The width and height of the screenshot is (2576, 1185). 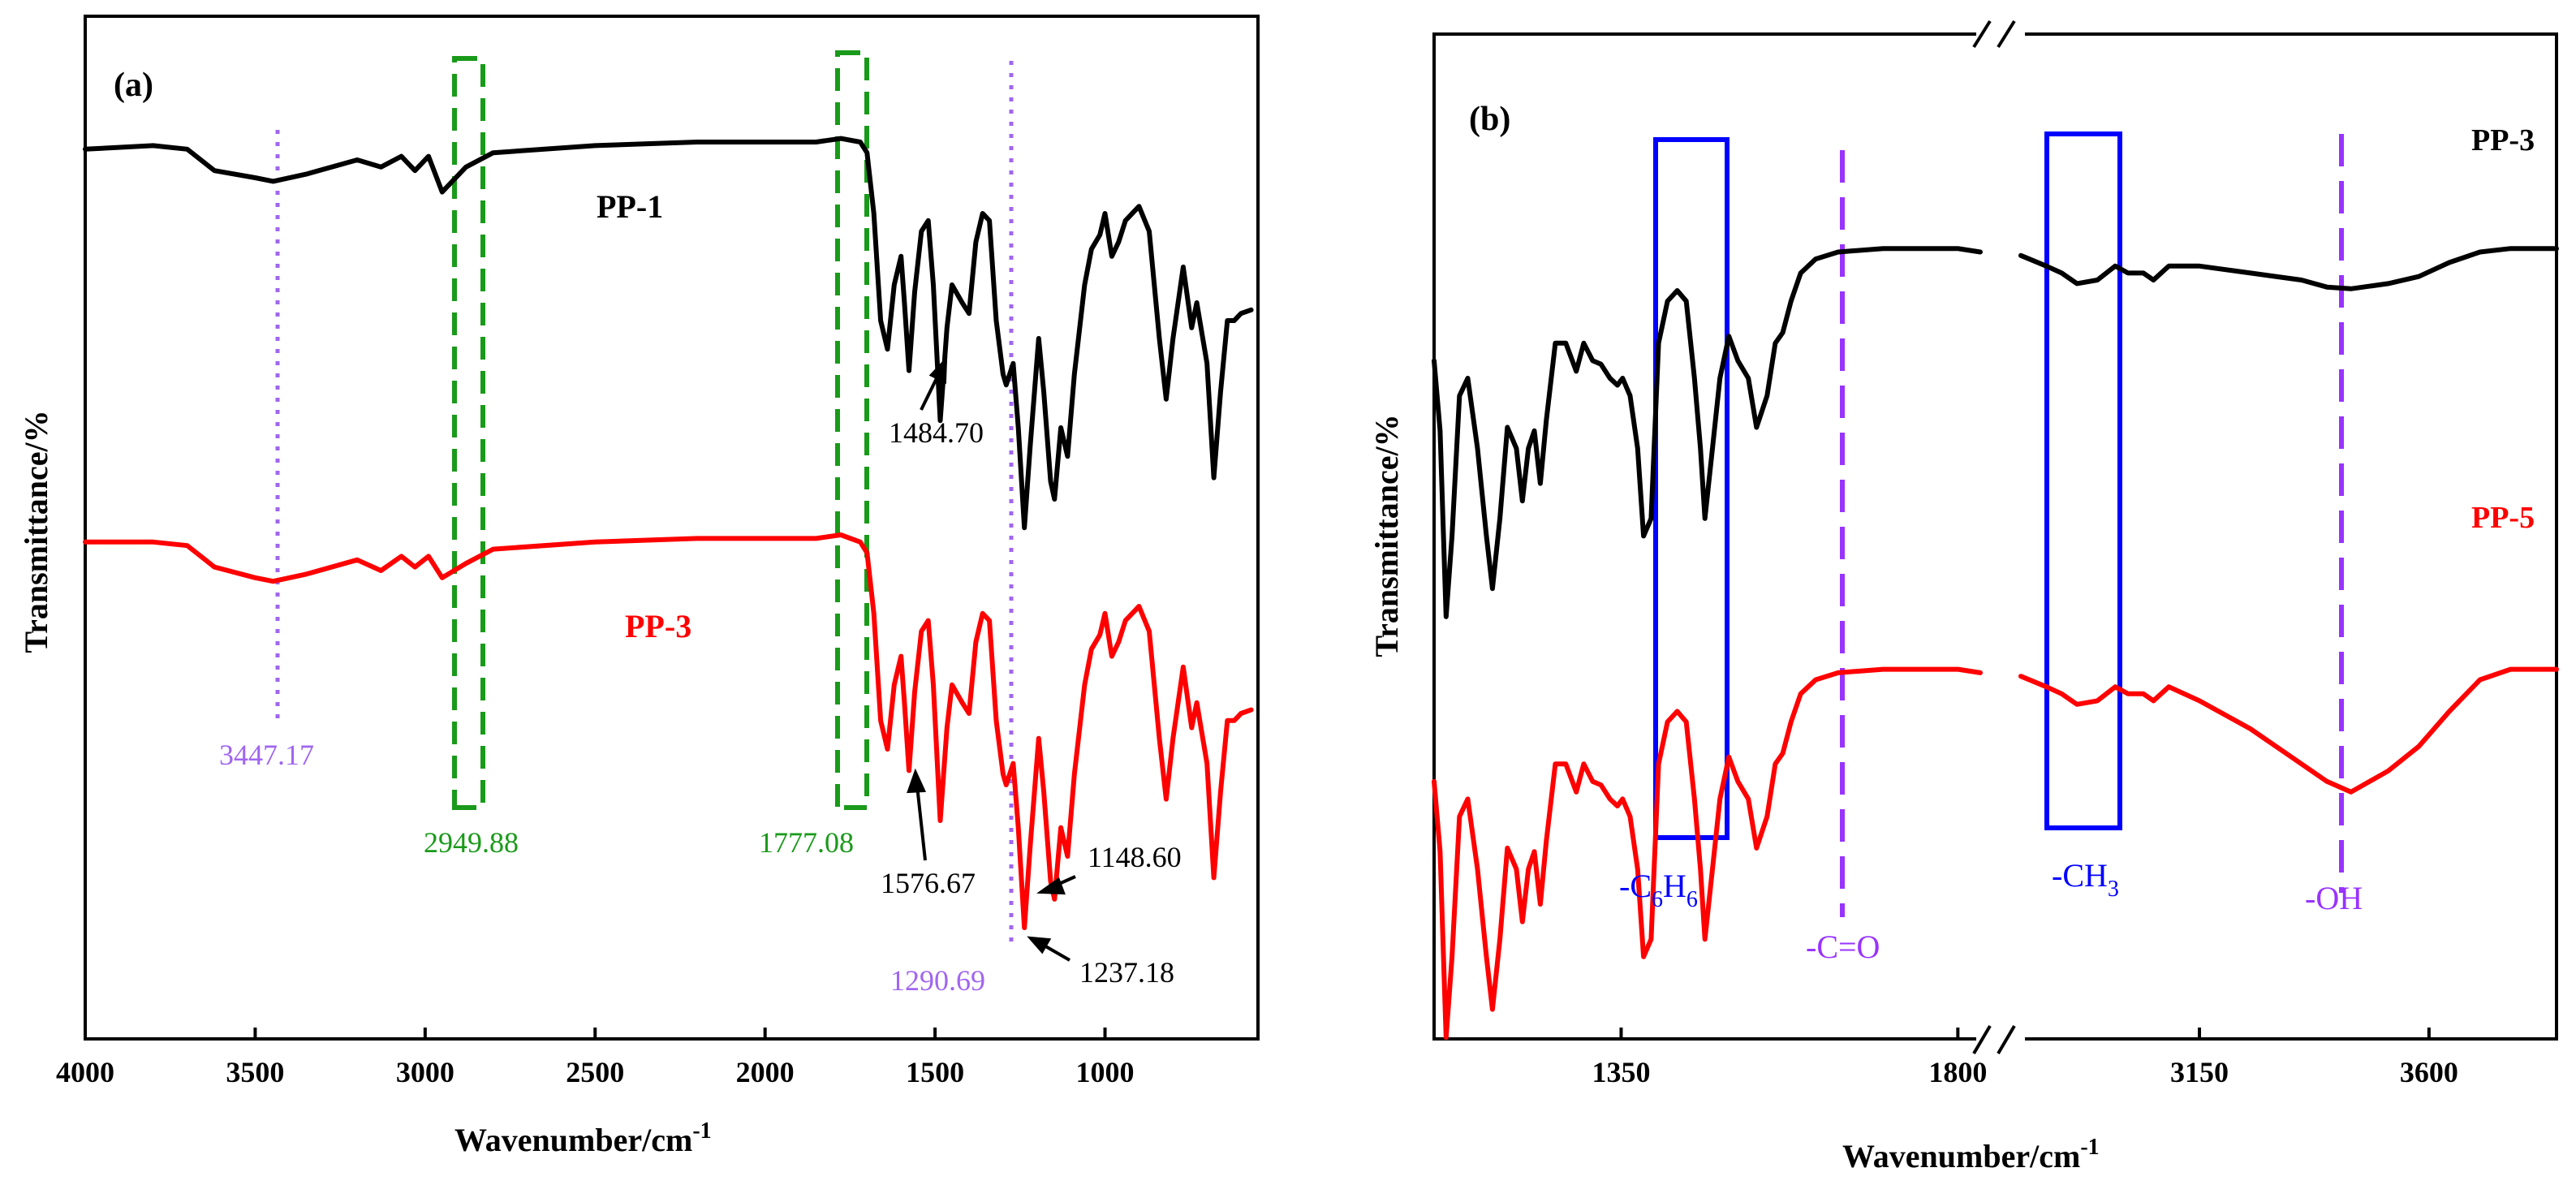 I want to click on label-oh: -OH, so click(x=2334, y=898).